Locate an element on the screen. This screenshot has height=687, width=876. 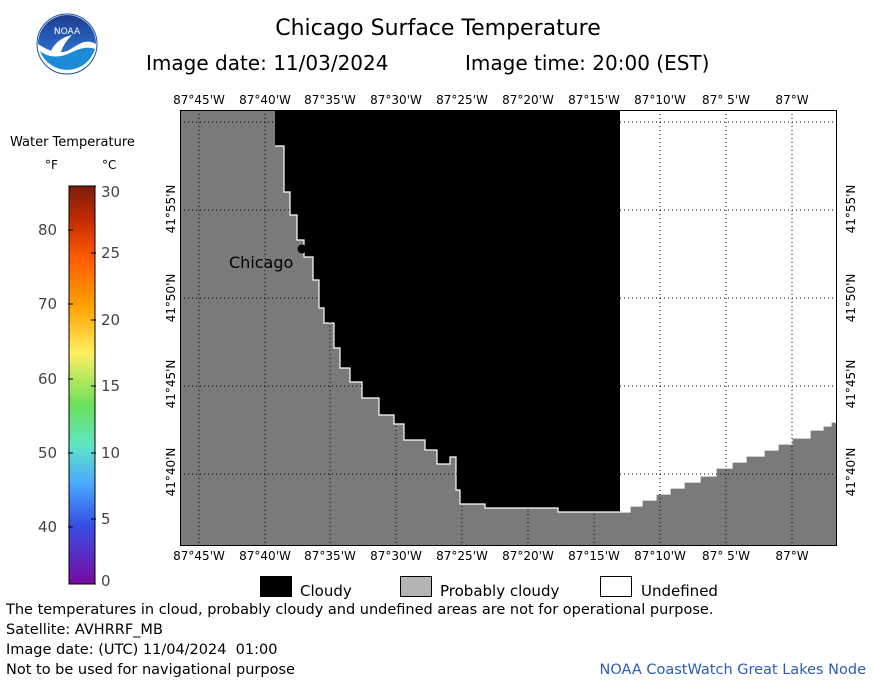
colorbar-title: Water Temperature is located at coordinates (72, 142).